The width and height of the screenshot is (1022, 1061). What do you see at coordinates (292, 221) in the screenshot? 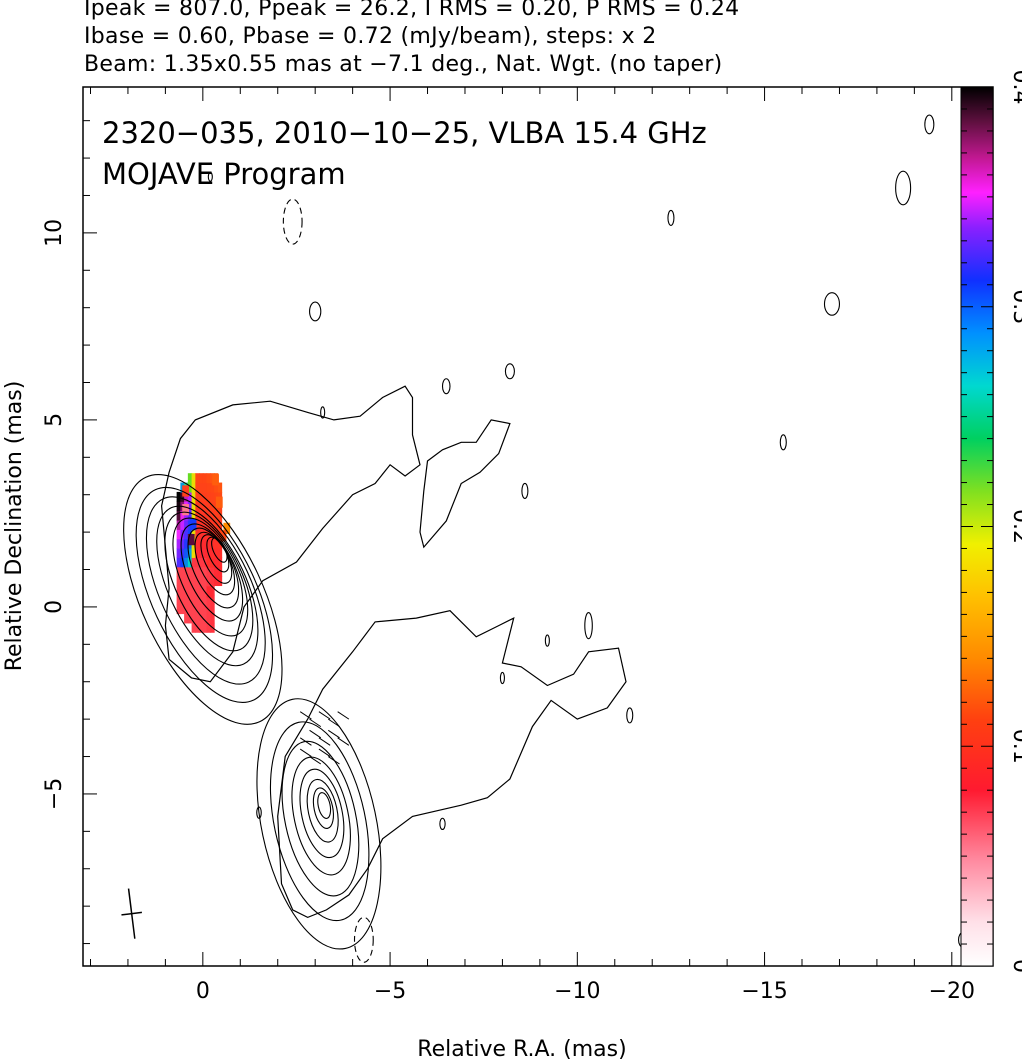
I see `negative-contour` at bounding box center [292, 221].